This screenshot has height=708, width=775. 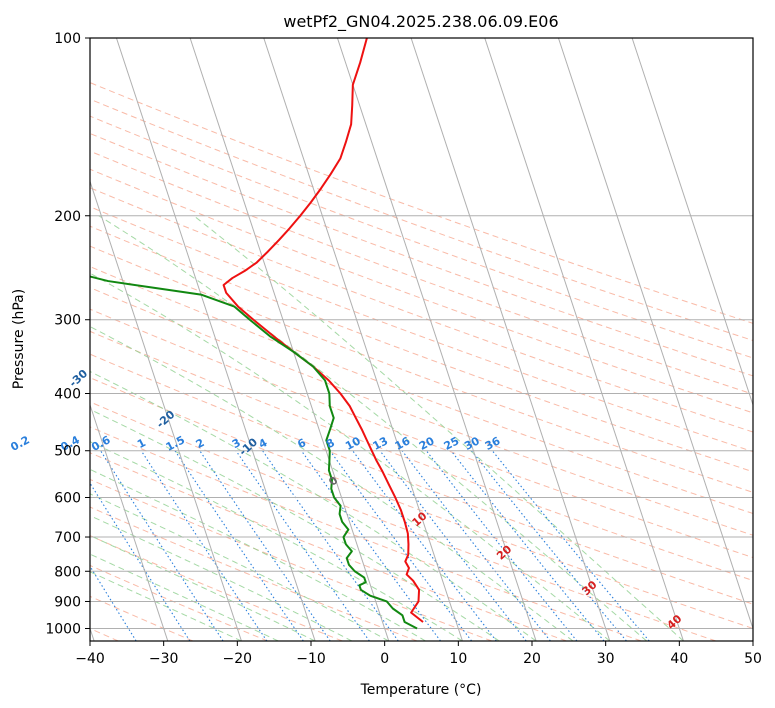 I want to click on x-tick-label: −20, so click(x=238, y=659).